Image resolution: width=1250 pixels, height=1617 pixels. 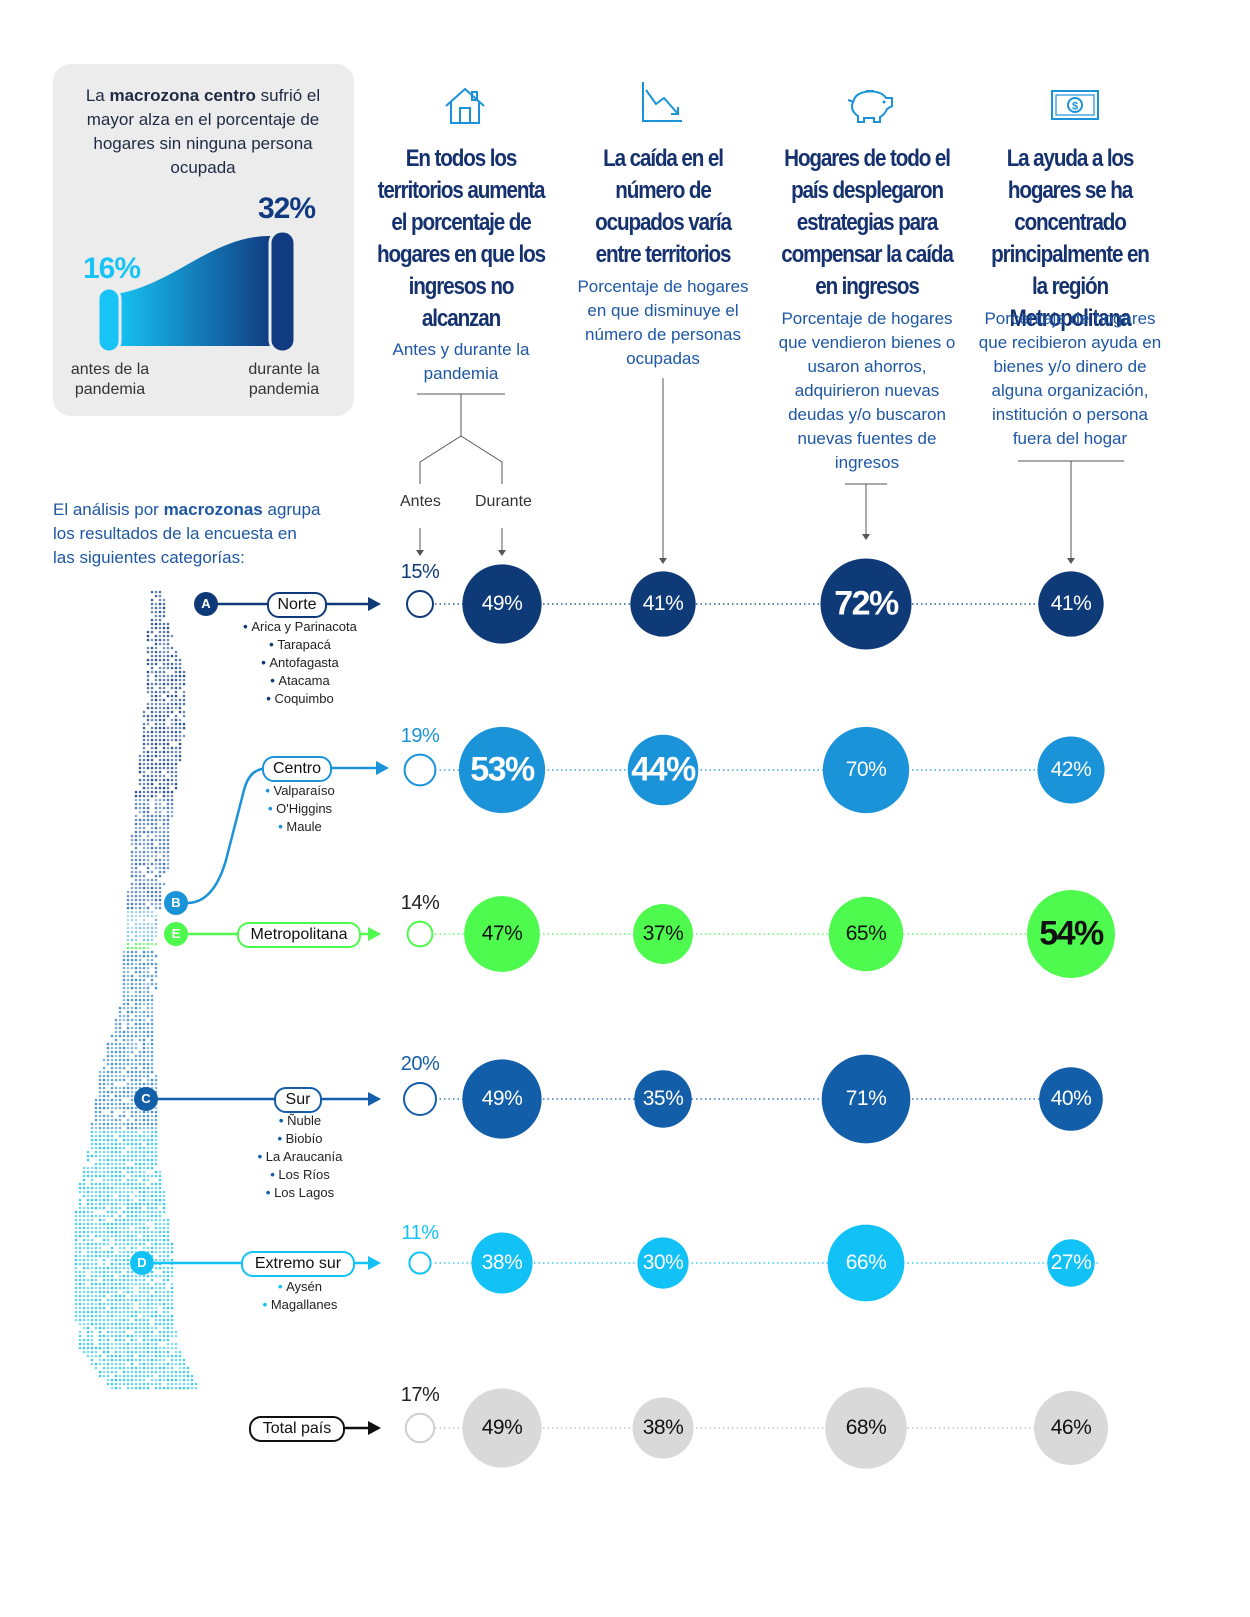 What do you see at coordinates (196, 291) in the screenshot?
I see `callout-graphic` at bounding box center [196, 291].